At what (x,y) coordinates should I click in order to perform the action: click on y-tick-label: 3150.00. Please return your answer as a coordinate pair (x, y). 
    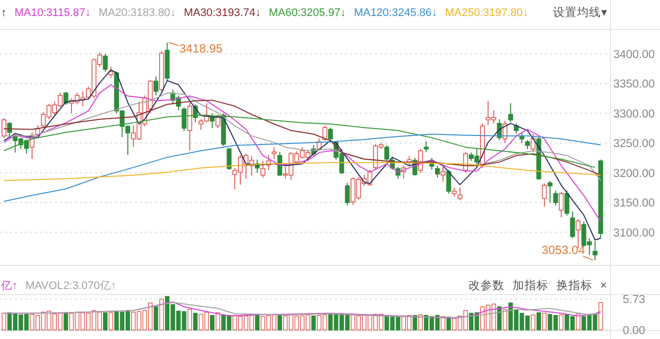
    Looking at the image, I should click on (634, 204).